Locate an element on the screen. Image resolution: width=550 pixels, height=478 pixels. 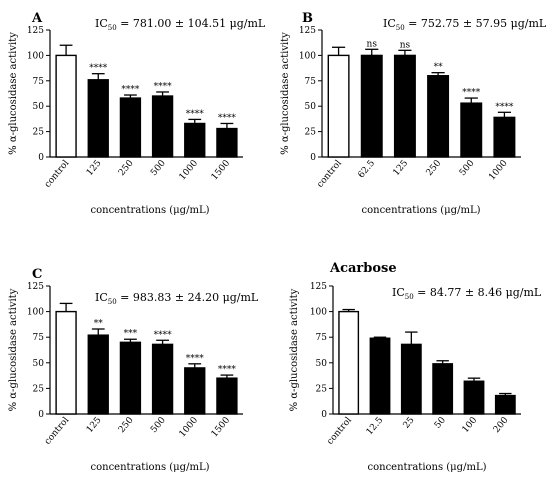
bar-62.5 is located at coordinates (371, 106).